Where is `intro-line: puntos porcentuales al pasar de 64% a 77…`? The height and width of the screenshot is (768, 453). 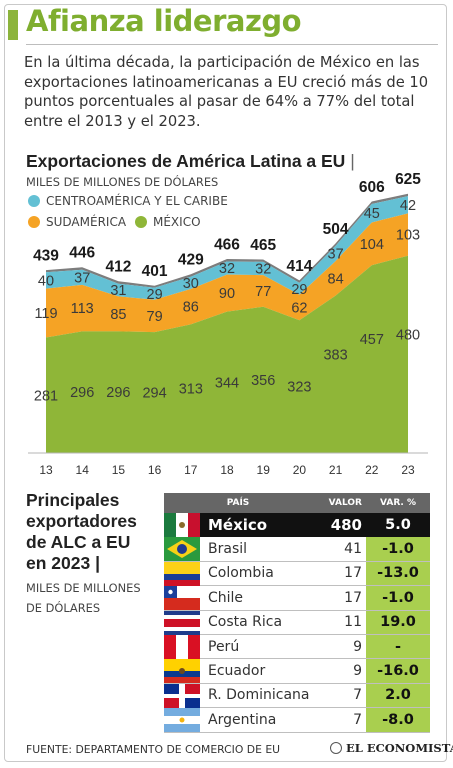
intro-line: puntos porcentuales al pasar de 64% a 77… is located at coordinates (219, 101).